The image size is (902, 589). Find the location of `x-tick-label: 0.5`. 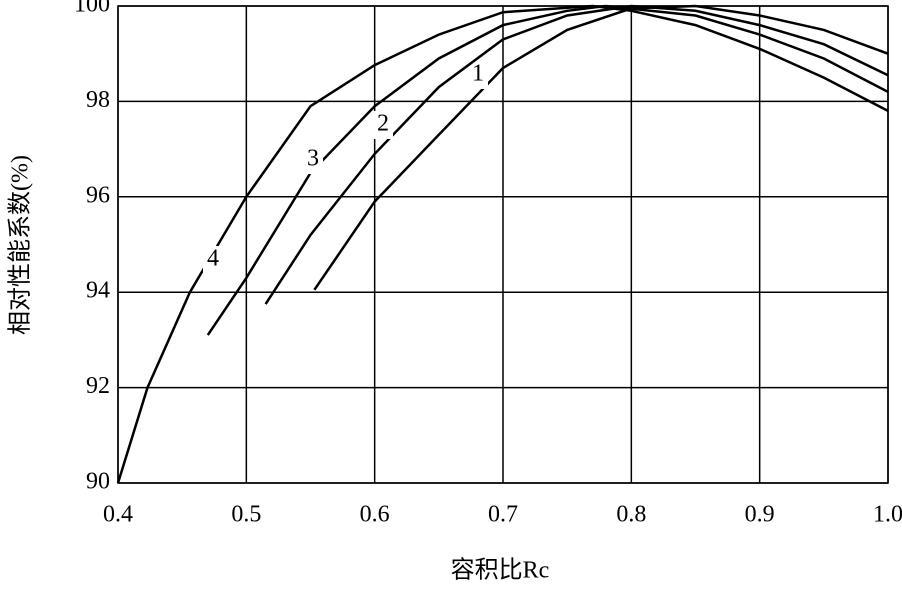

x-tick-label: 0.5 is located at coordinates (246, 515).